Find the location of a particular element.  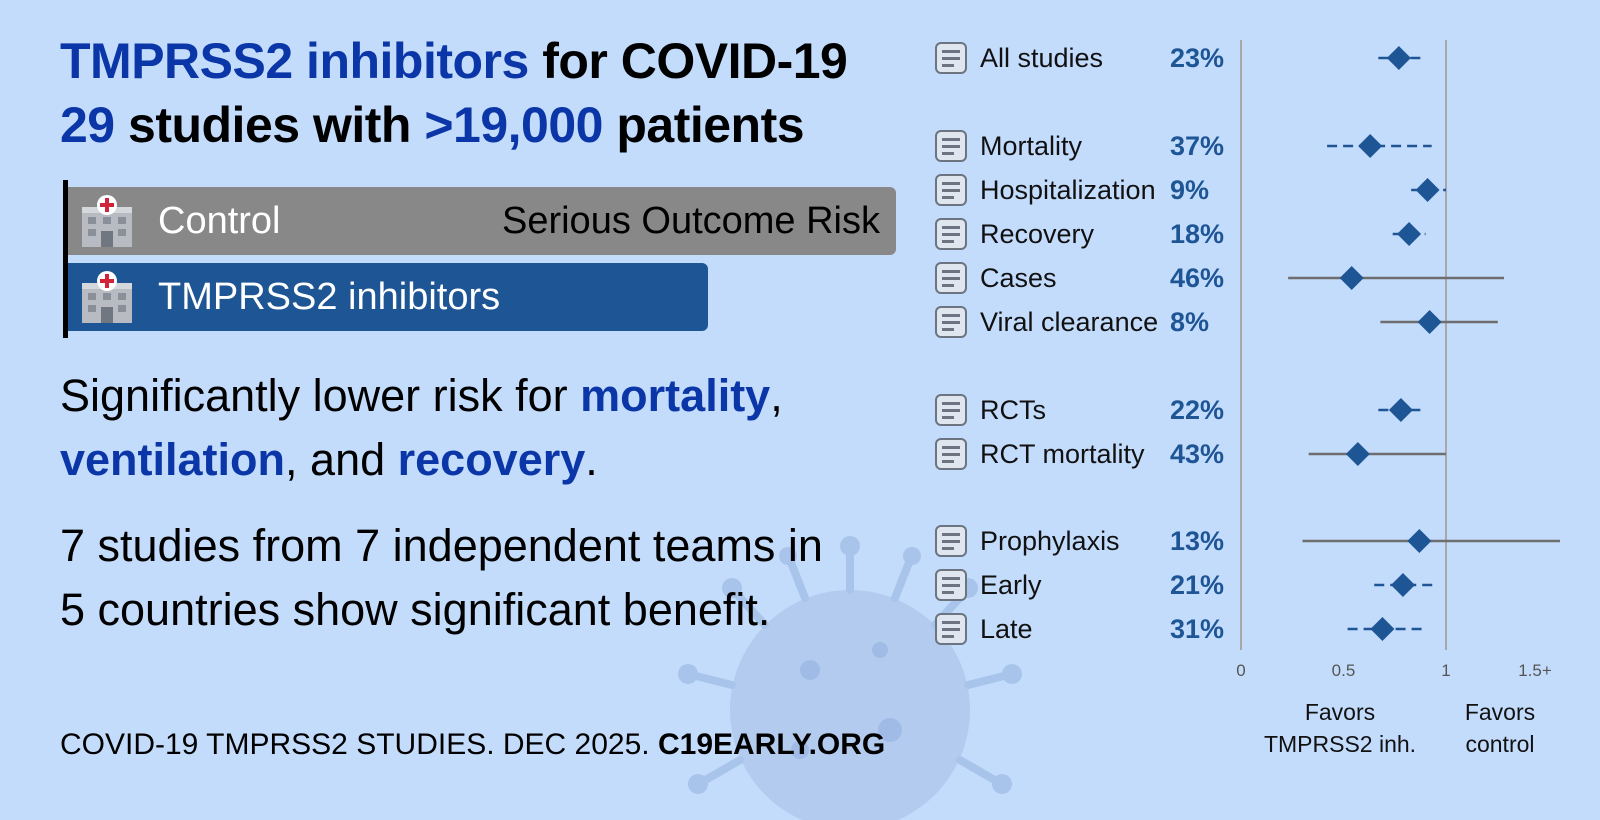

x-tick-label: 0.5 is located at coordinates (1344, 670).